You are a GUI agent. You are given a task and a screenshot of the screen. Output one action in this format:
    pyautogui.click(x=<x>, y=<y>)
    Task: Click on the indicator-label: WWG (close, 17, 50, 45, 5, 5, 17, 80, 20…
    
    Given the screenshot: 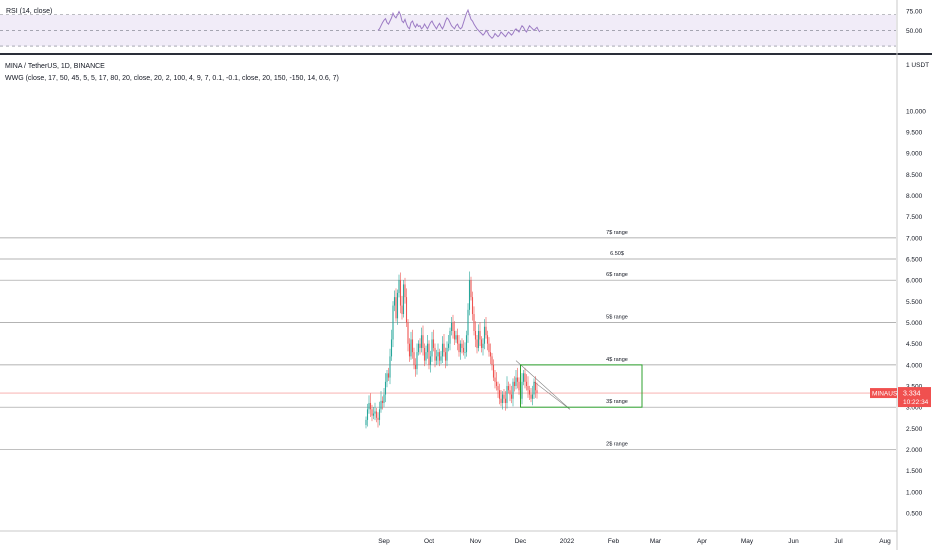 What is the action you would take?
    pyautogui.click(x=172, y=78)
    